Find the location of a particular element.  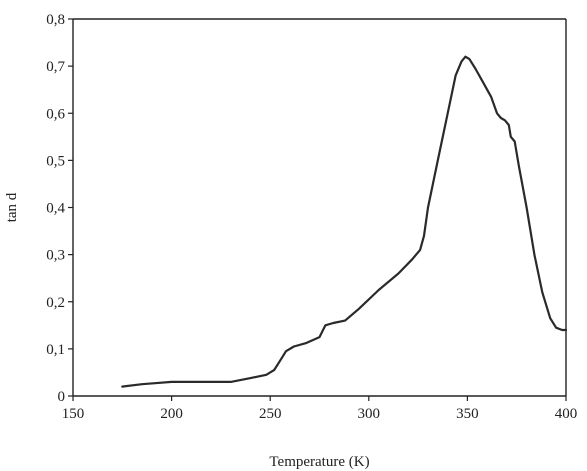

x-axis-title: Temperature (K) is located at coordinates (319, 462).